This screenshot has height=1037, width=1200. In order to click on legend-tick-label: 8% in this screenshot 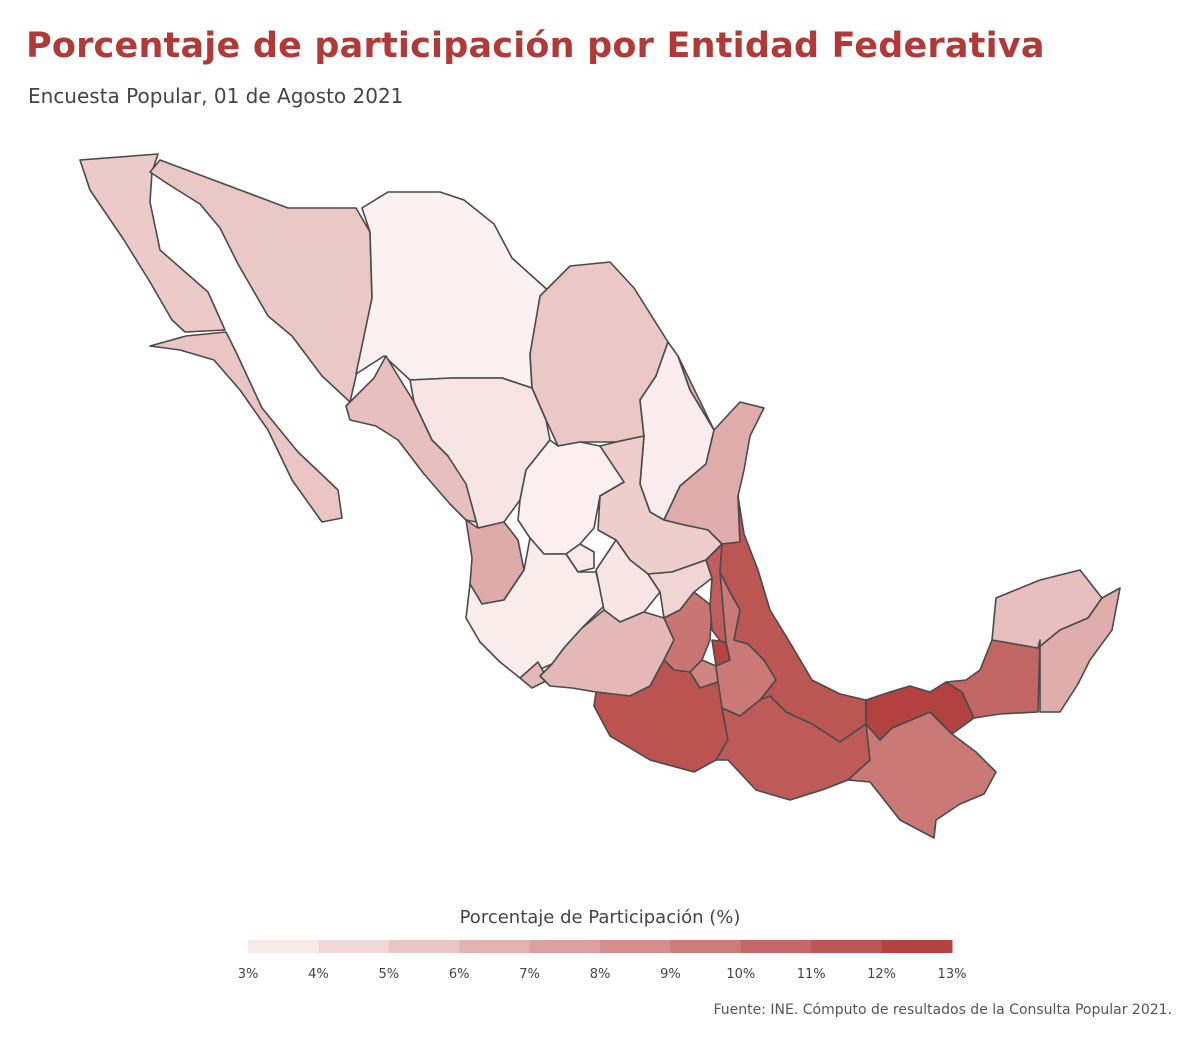, I will do `click(600, 974)`.